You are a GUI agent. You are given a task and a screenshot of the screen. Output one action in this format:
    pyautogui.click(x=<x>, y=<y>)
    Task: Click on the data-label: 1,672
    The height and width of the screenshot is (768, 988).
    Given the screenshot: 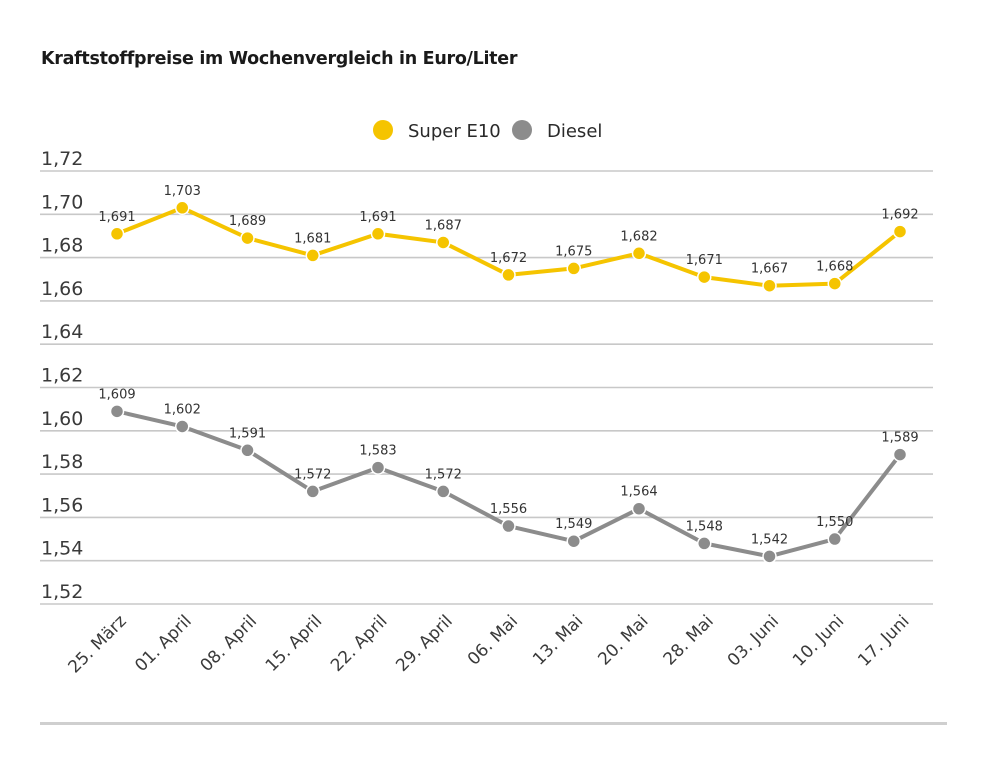 What is the action you would take?
    pyautogui.click(x=508, y=258)
    